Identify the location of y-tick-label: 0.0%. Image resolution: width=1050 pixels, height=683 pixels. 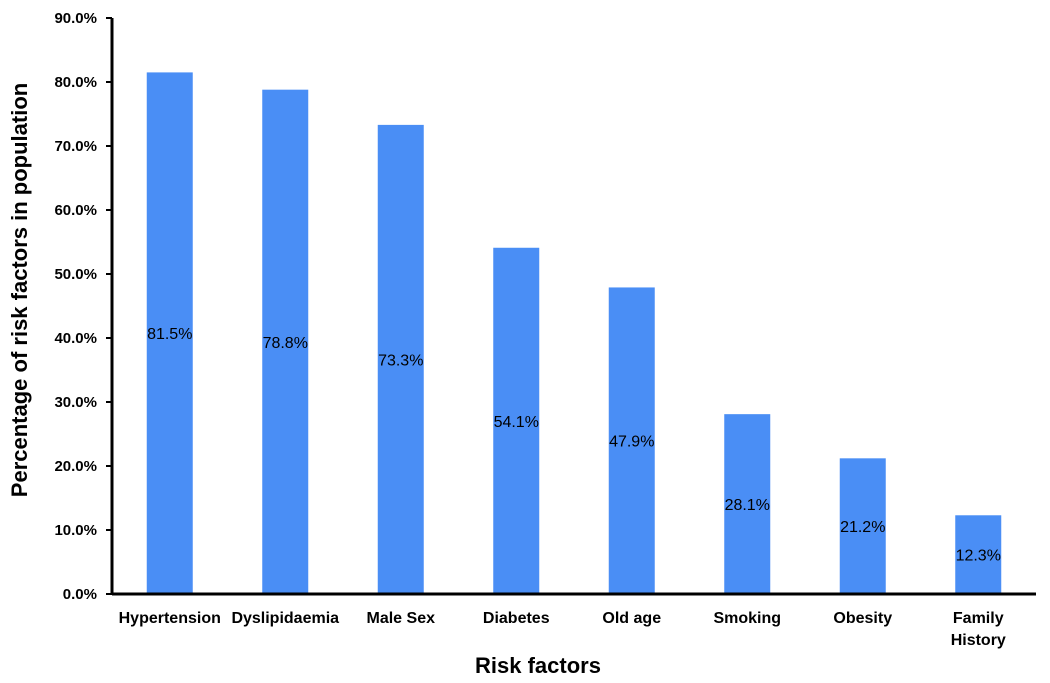
(80, 594).